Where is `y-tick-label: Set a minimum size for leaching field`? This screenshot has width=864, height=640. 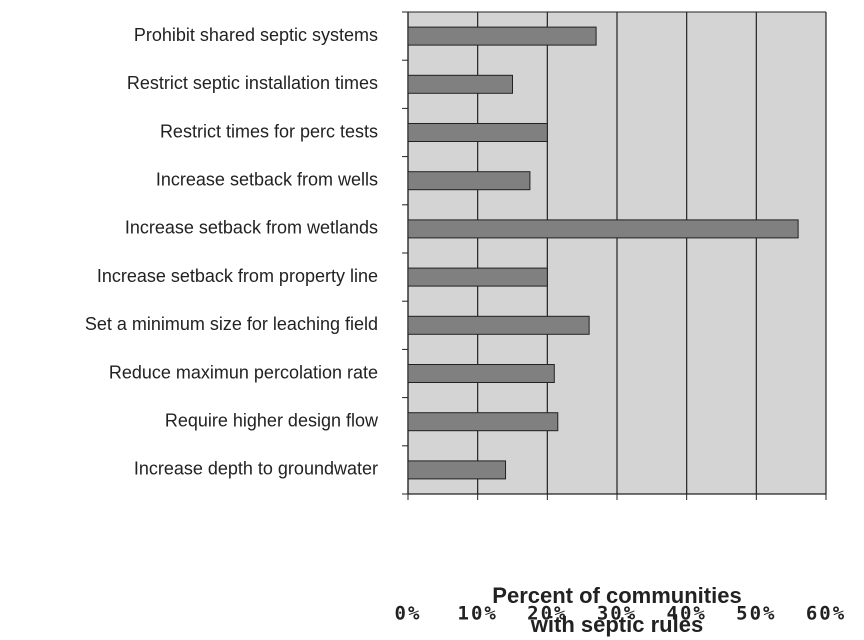 y-tick-label: Set a minimum size for leaching field is located at coordinates (231, 324).